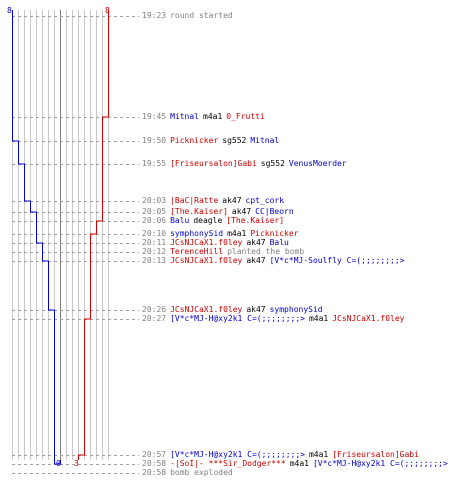 The image size is (450, 500). Describe the element at coordinates (154, 163) in the screenshot. I see `event-time: 19:55` at that location.